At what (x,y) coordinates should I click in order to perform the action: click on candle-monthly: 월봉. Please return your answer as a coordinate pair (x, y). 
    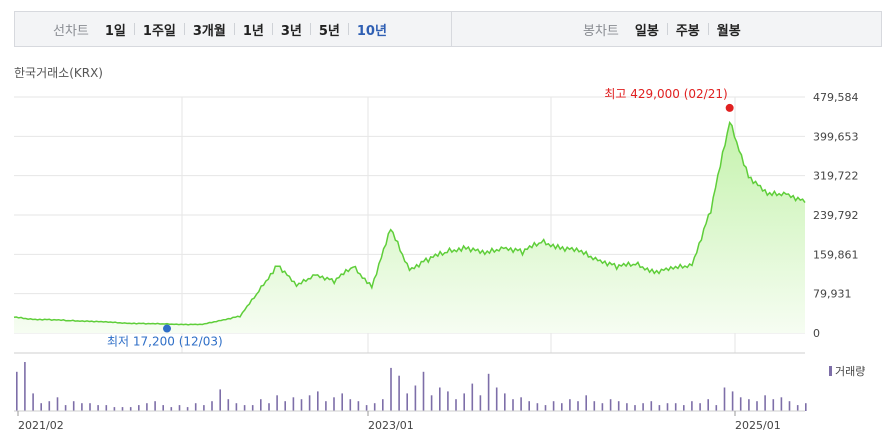
    Looking at the image, I should click on (728, 31).